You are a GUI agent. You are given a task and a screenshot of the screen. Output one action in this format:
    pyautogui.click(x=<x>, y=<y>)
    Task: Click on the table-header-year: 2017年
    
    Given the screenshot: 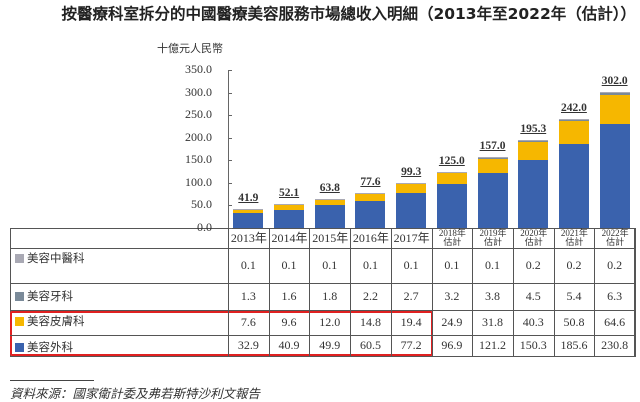 What is the action you would take?
    pyautogui.click(x=411, y=238)
    